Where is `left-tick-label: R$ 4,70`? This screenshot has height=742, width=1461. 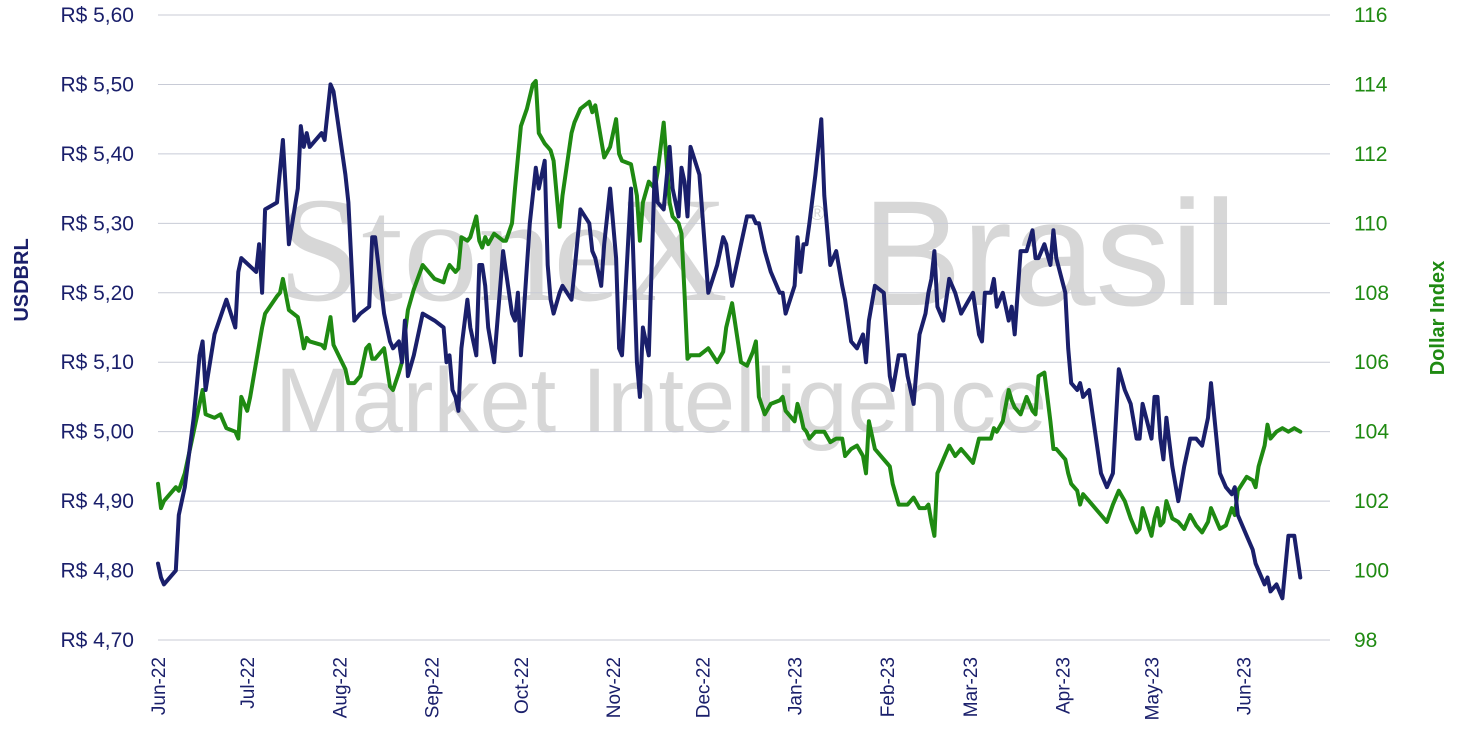 left-tick-label: R$ 4,70 is located at coordinates (97, 640).